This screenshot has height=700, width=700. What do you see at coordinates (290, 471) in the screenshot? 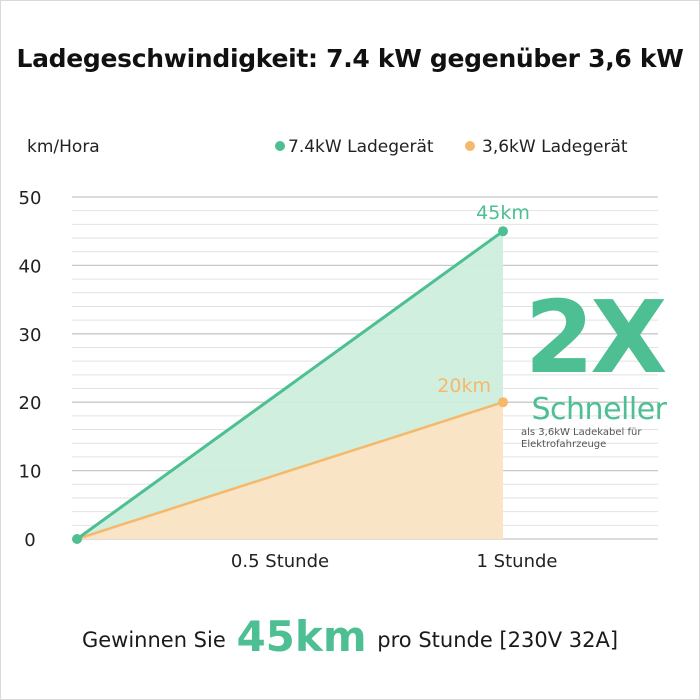
I see `series-line-slow` at bounding box center [290, 471].